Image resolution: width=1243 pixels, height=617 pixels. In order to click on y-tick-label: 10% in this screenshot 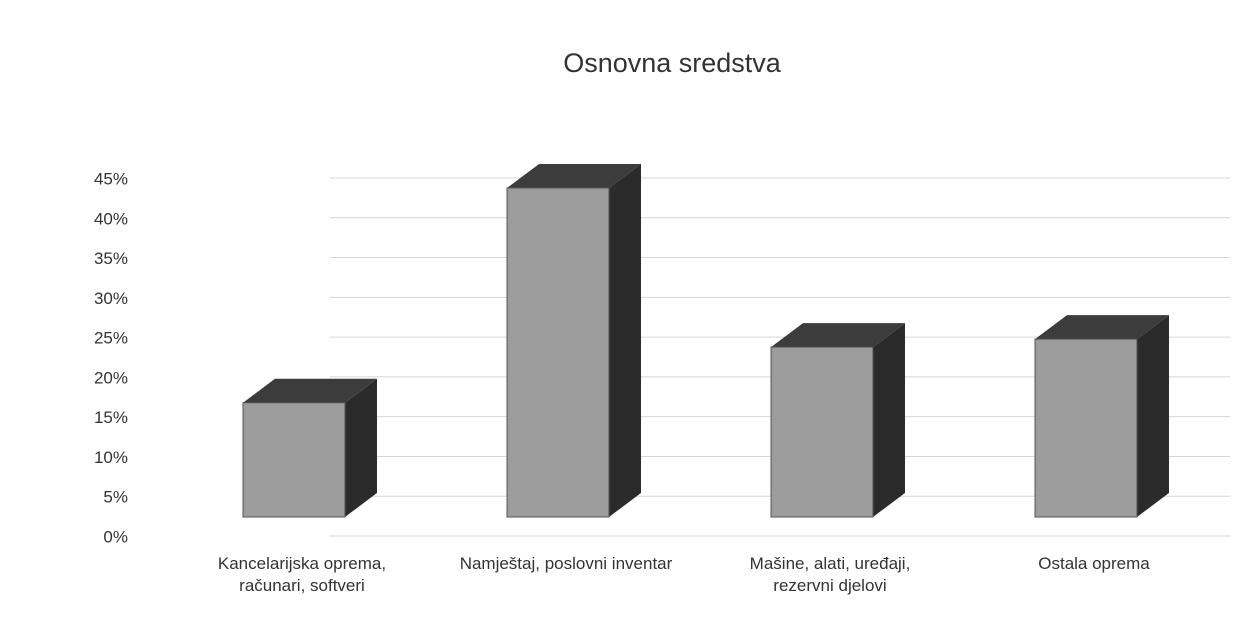, I will do `click(111, 457)`.